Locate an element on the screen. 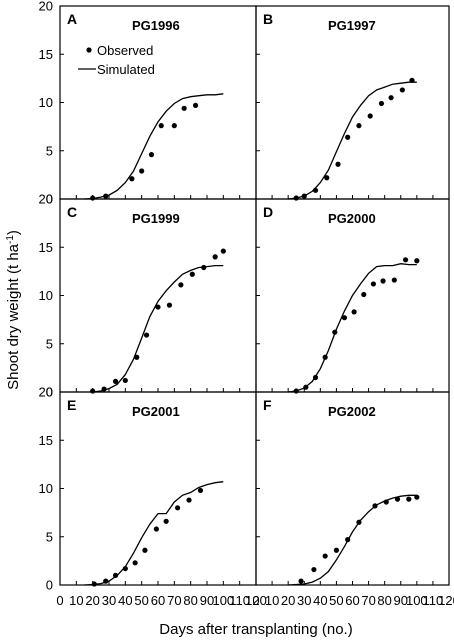 The image size is (454, 642). panel-B: B PG1997 is located at coordinates (352, 103).